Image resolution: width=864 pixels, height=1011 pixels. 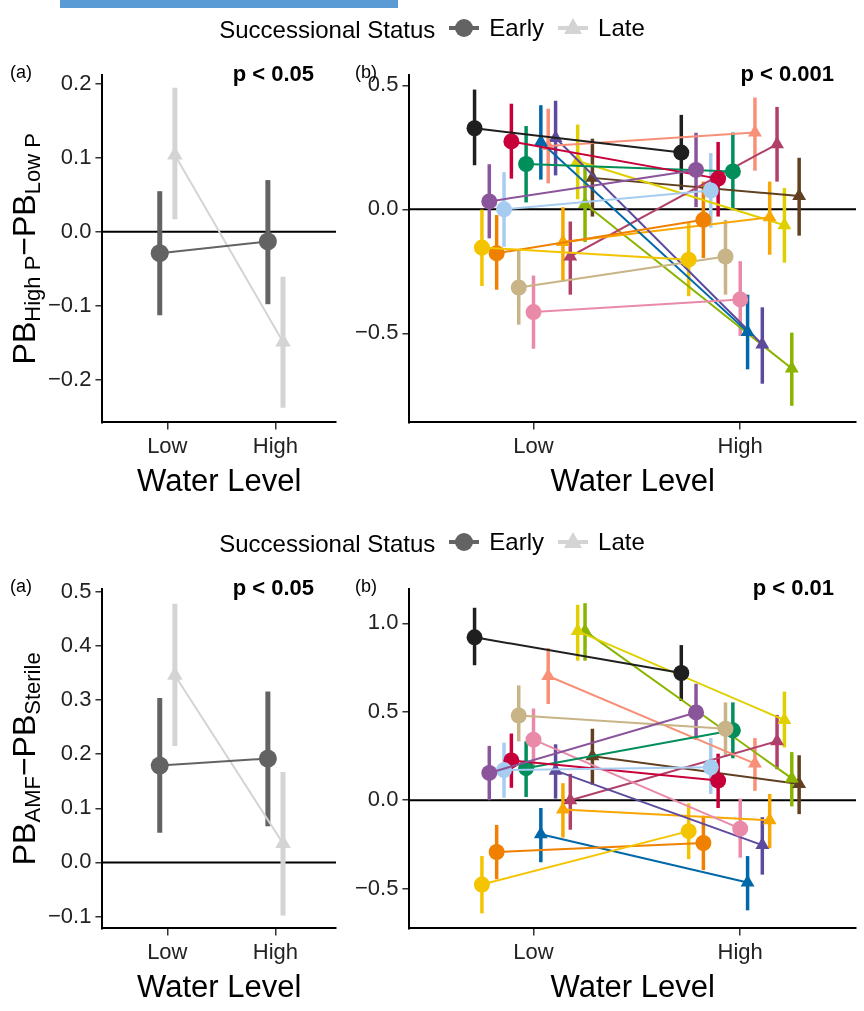 What do you see at coordinates (25, 249) in the screenshot?
I see `y-axis-title: PBHigh P−PBLow P` at bounding box center [25, 249].